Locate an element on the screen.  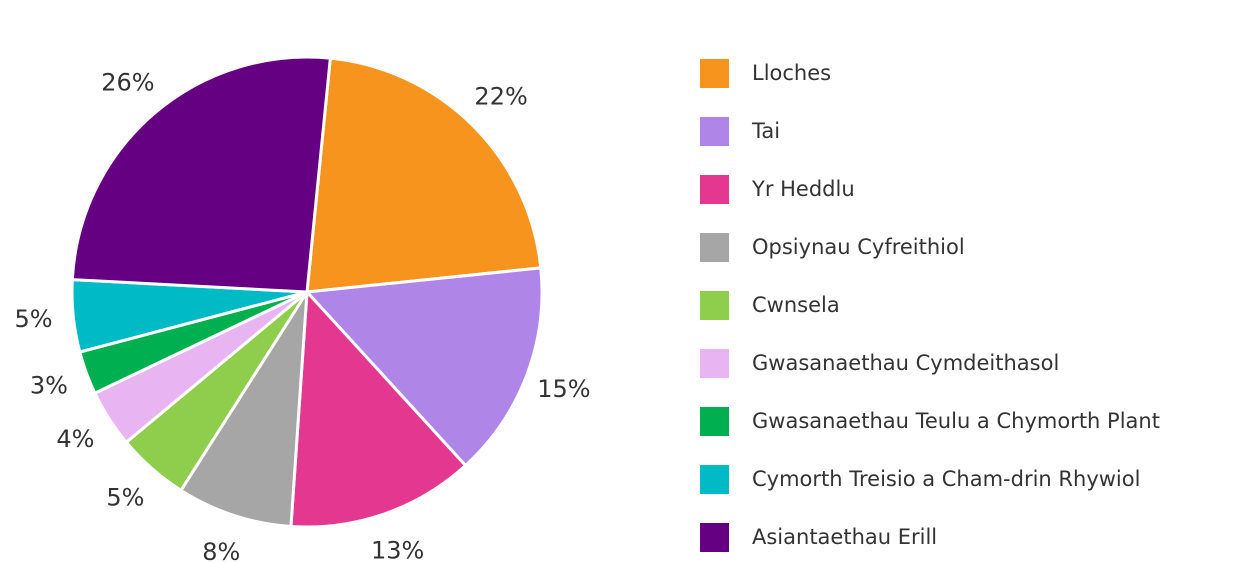
legend-label: Gwasanaethau Teulu a Chymorth Plant is located at coordinates (956, 421).